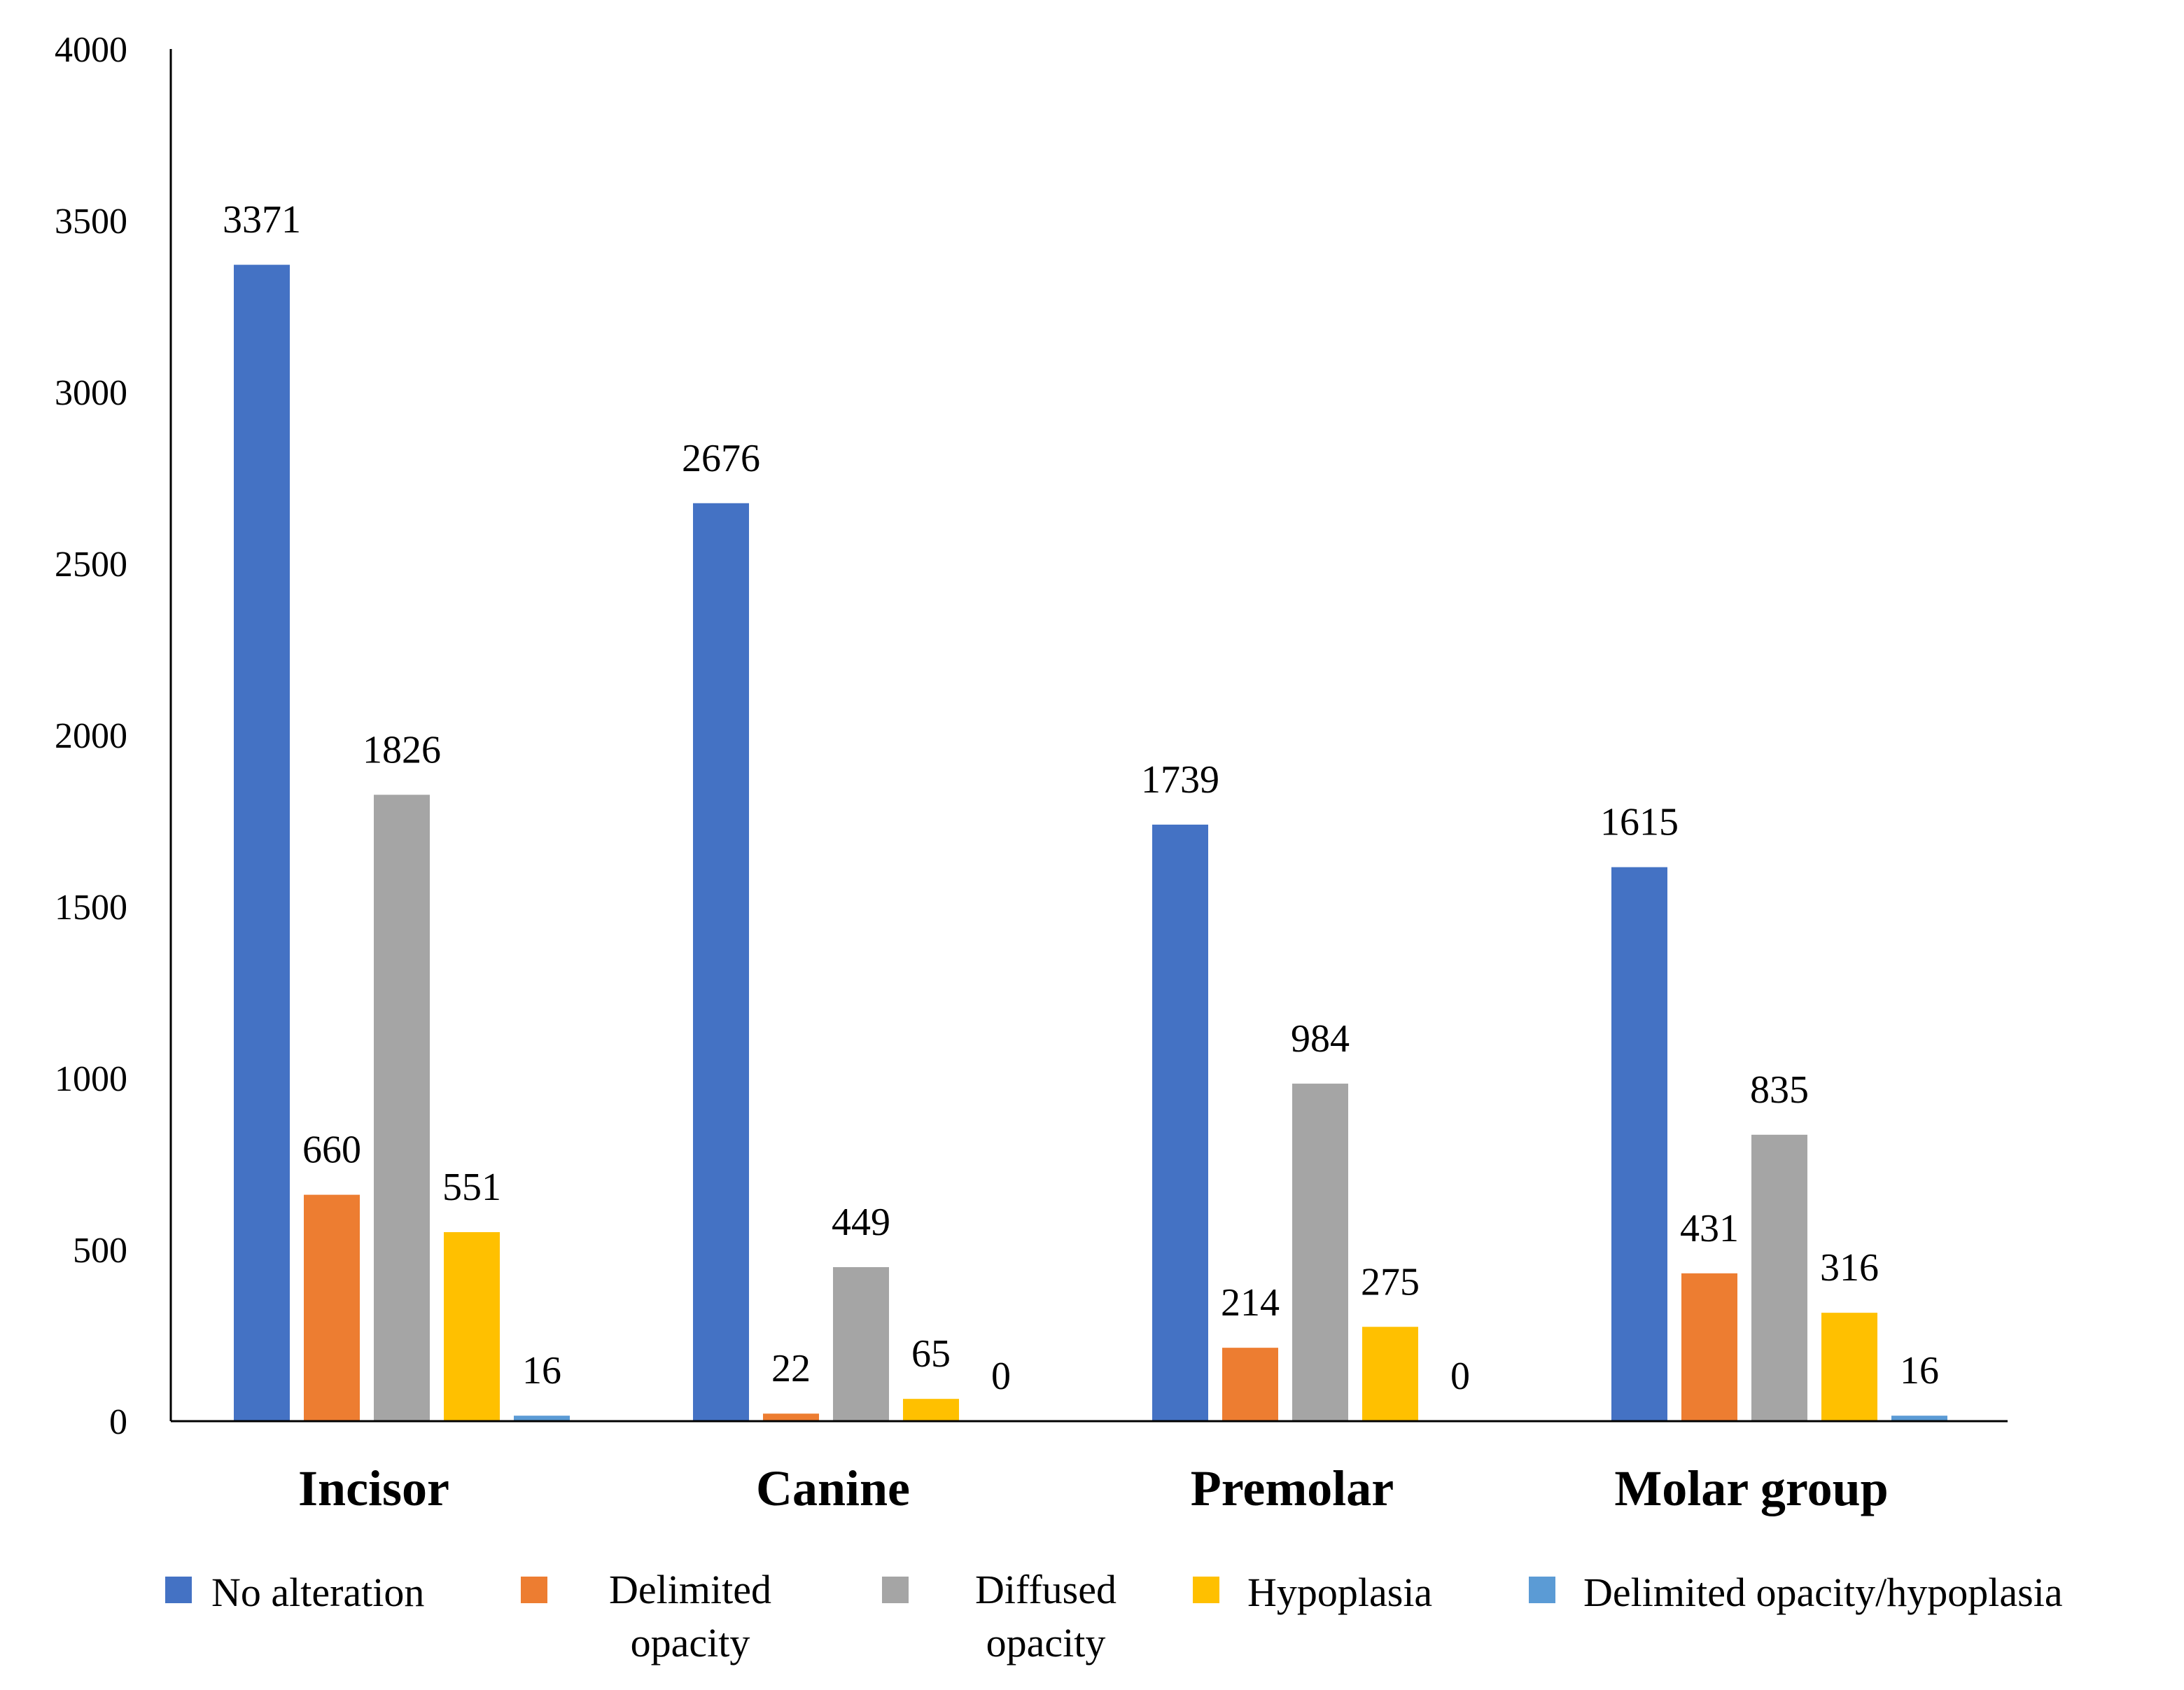 This screenshot has height=1690, width=2184. Describe the element at coordinates (100, 1251) in the screenshot. I see `y-tick-label: 500` at that location.